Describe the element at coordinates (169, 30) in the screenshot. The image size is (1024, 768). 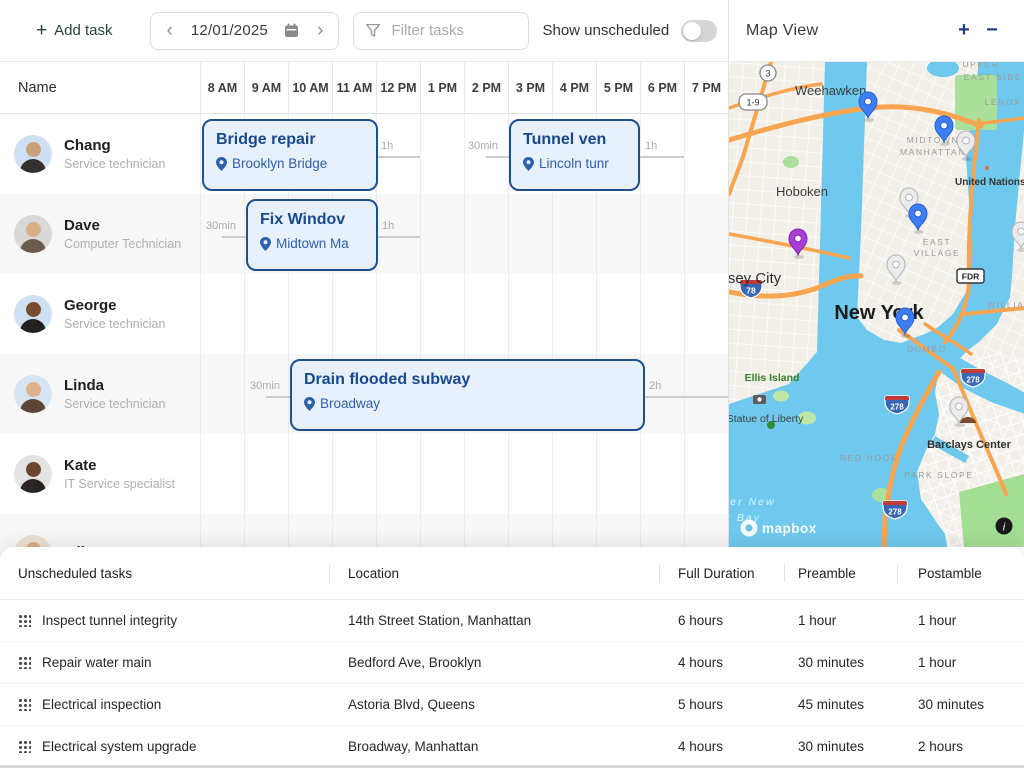
I see `prev-day-button: ‹` at that location.